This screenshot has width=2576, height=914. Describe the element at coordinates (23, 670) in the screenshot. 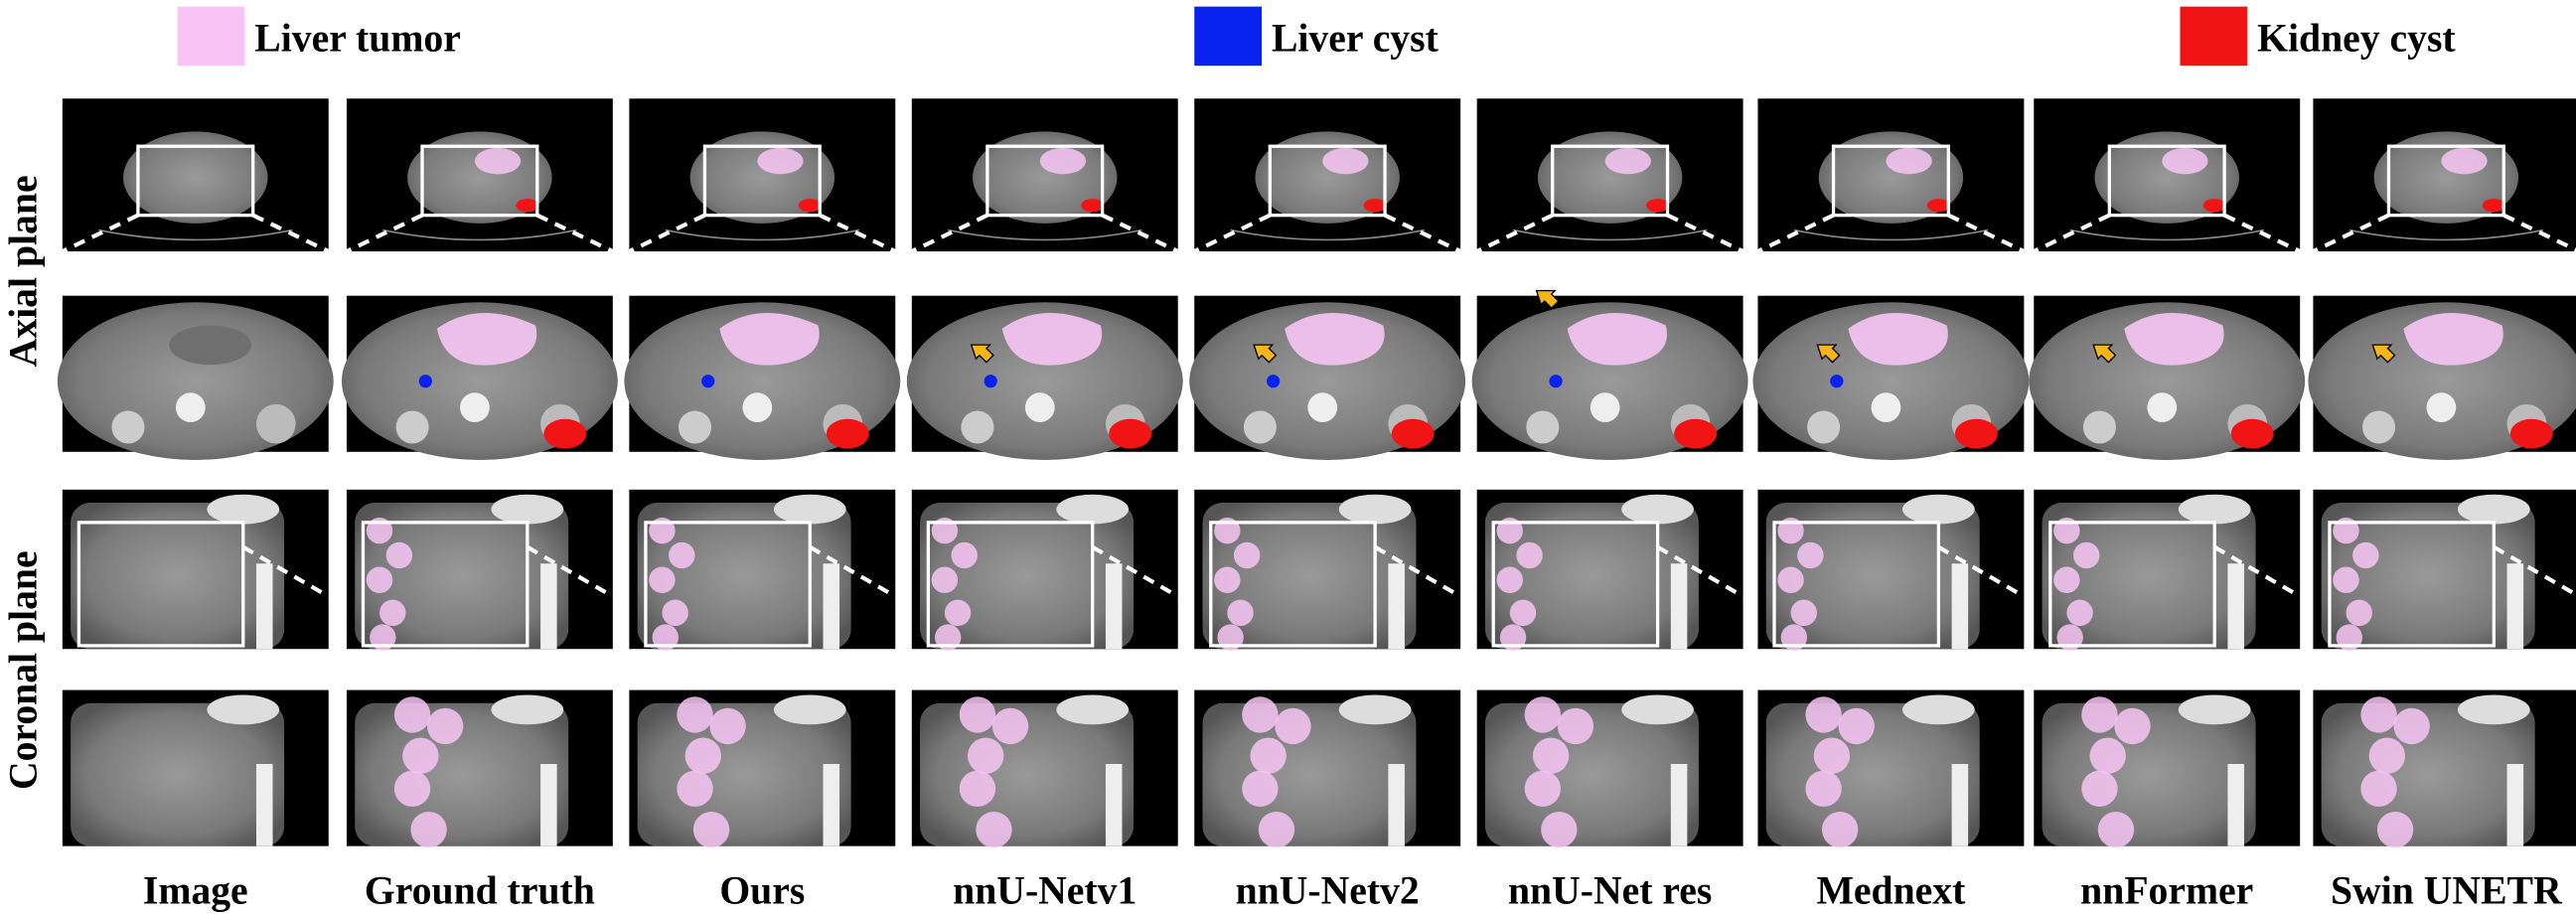

I see `row-label: Coronal plane` at that location.